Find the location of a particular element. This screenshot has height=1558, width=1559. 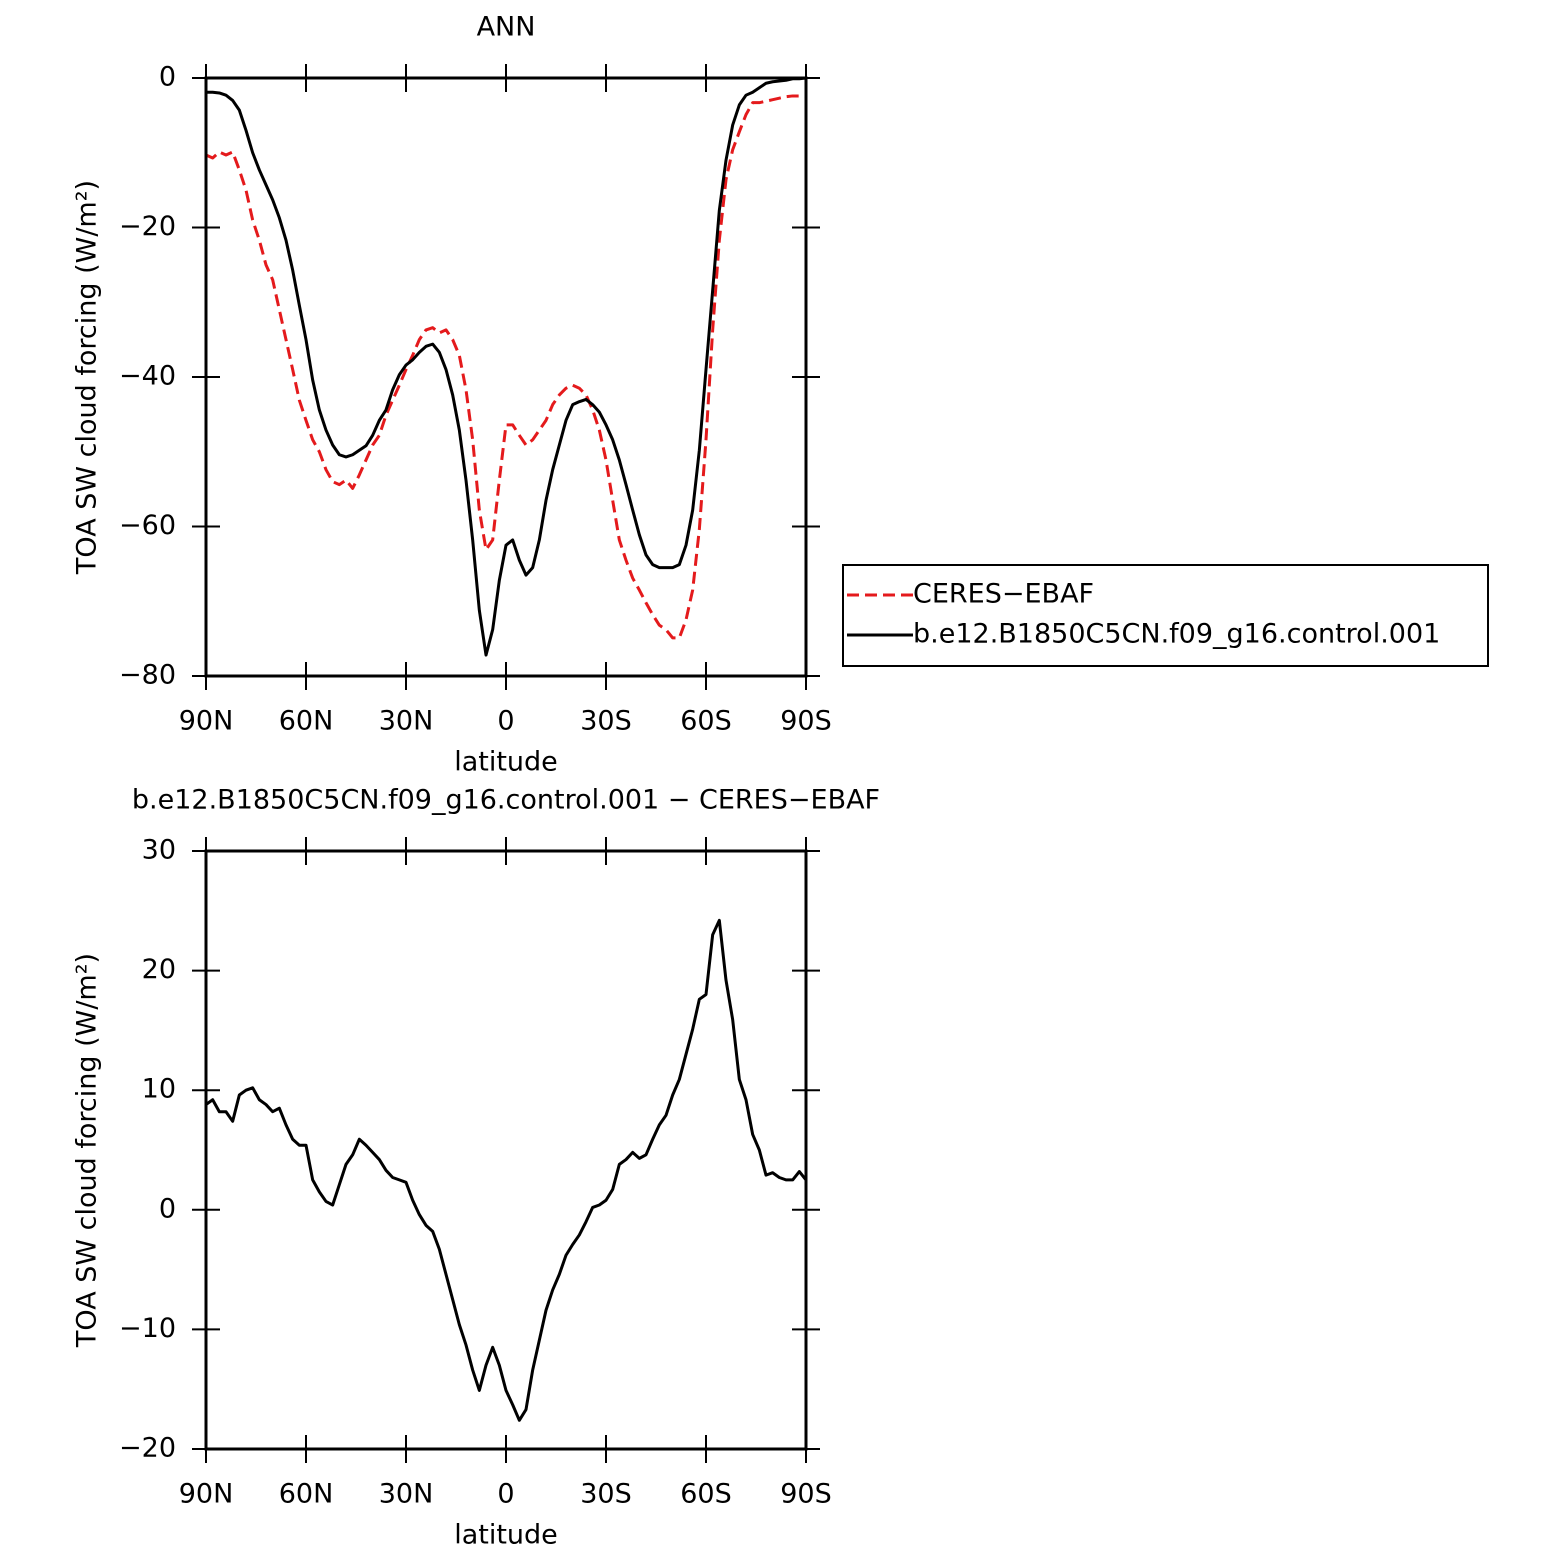

y-tick-label: −10 is located at coordinates (147, 1328).